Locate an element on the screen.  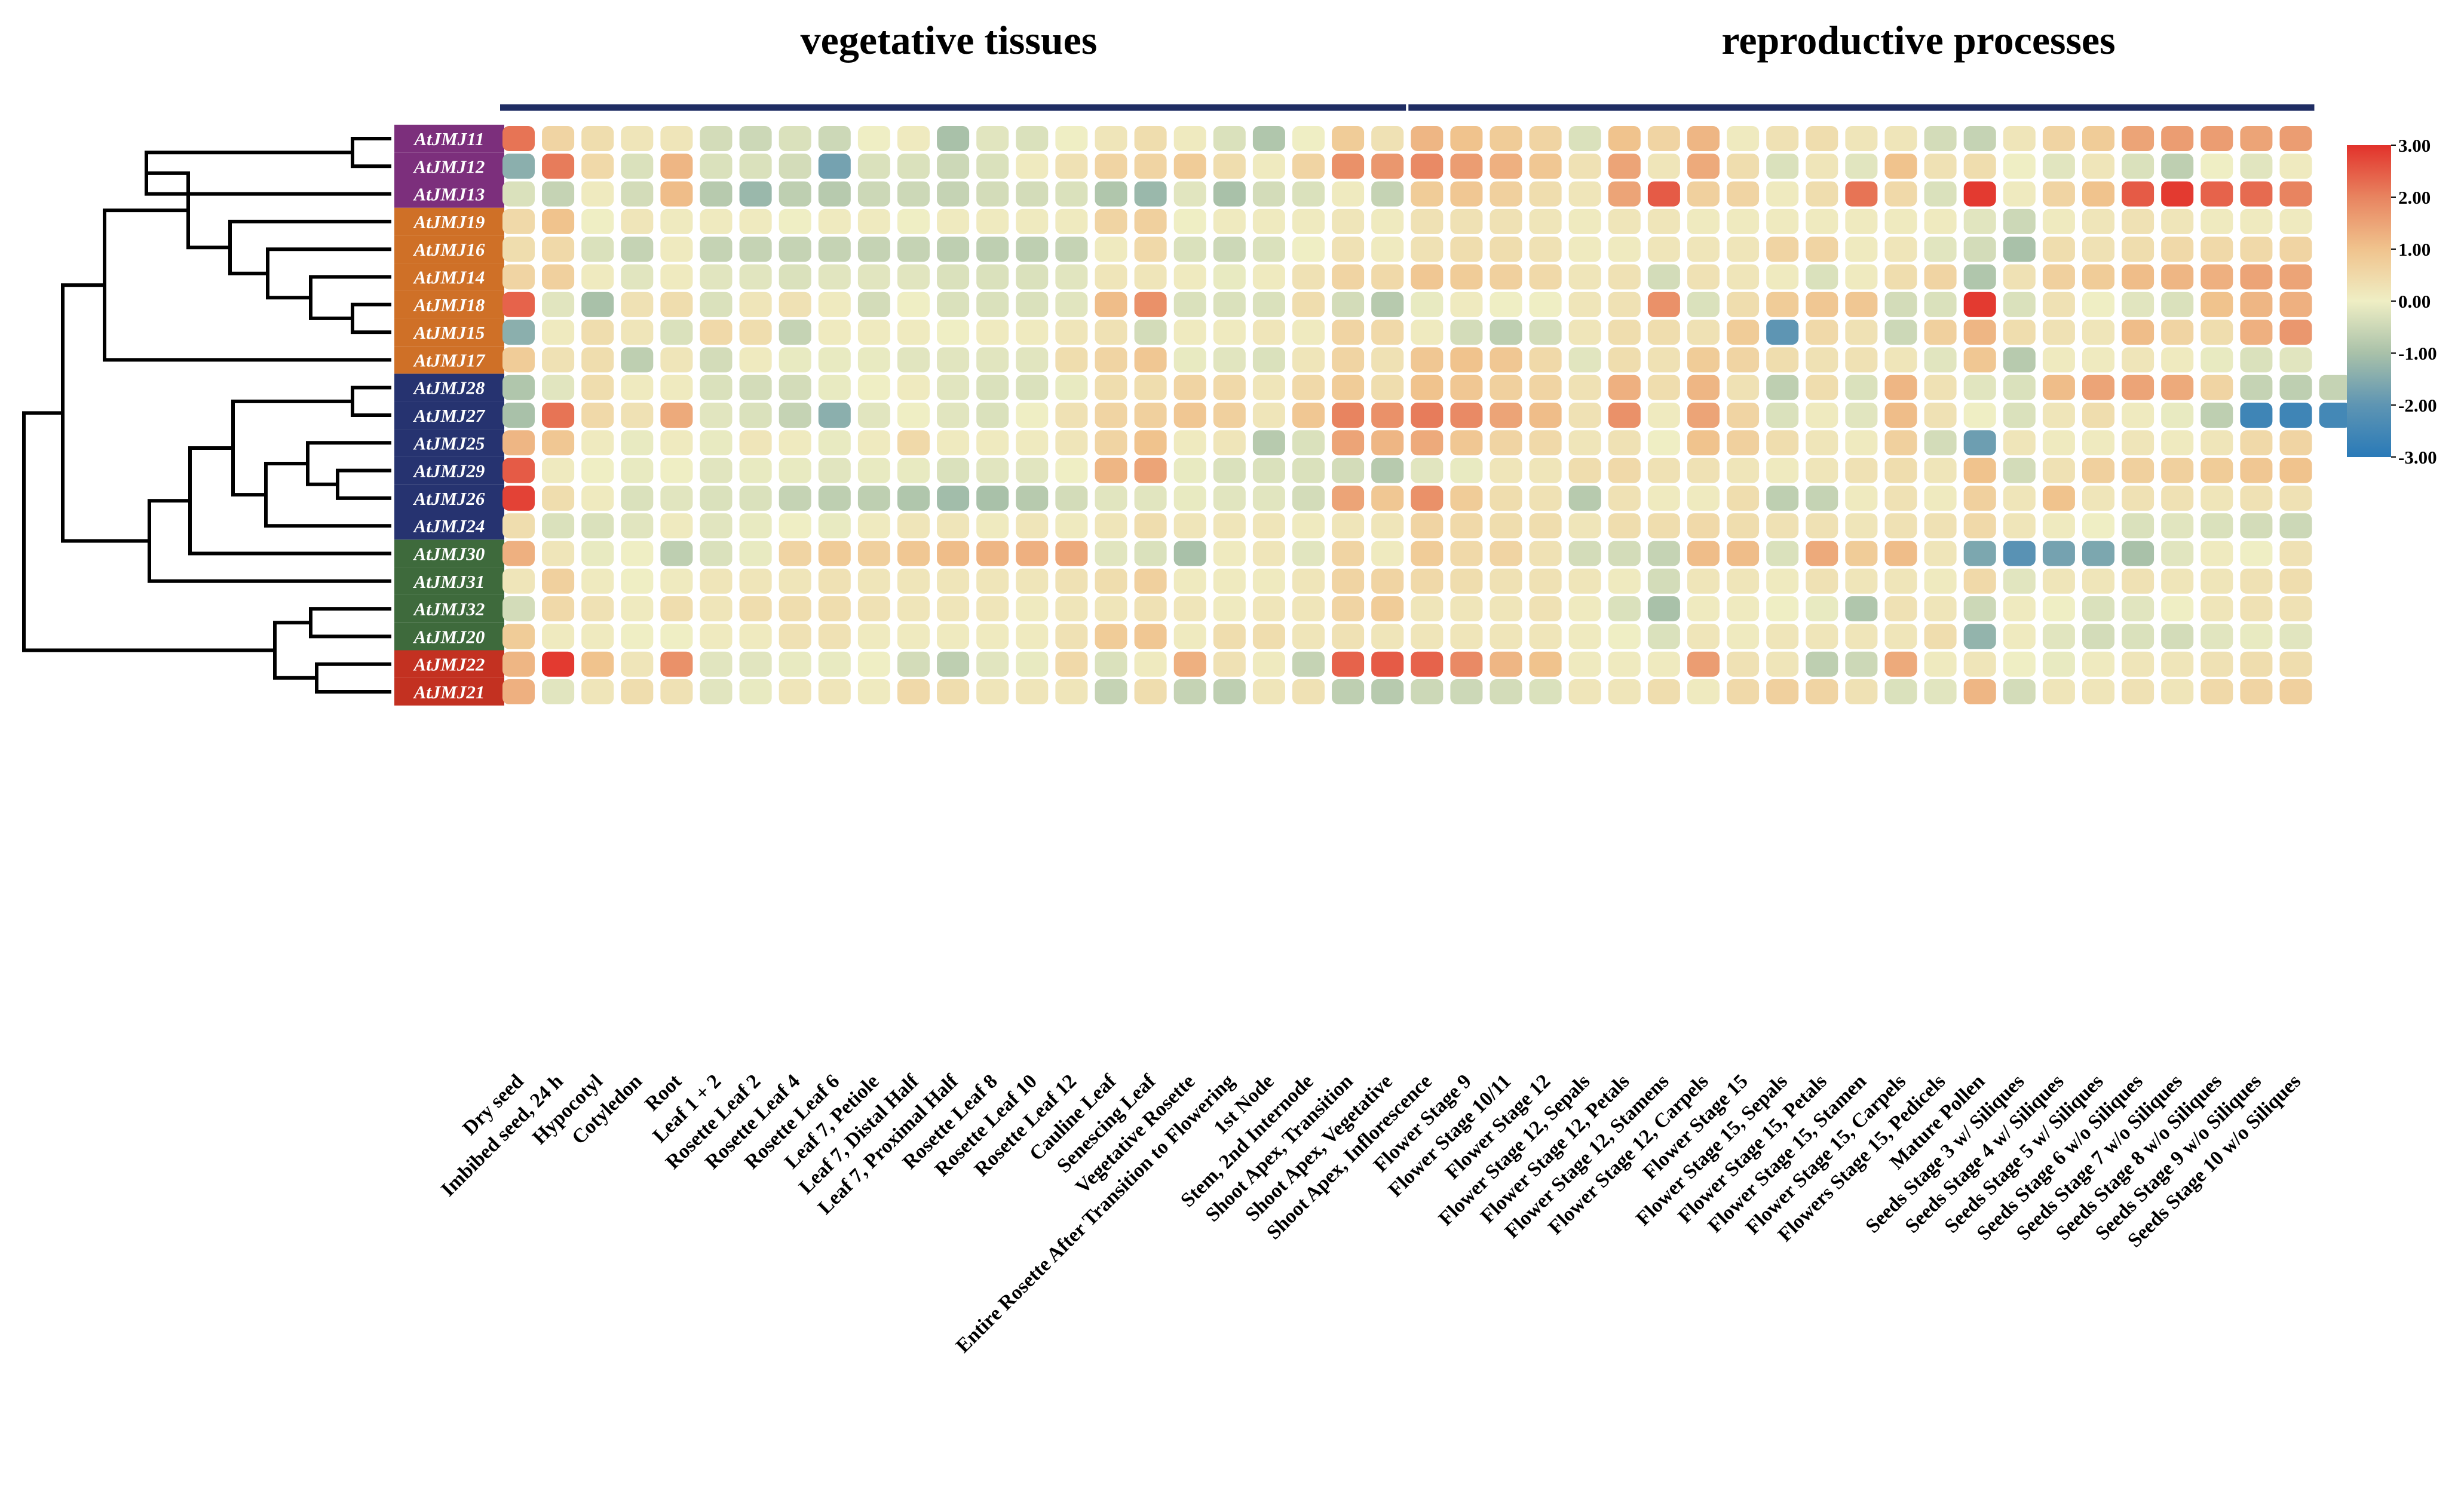
row-band-atjmj13 is located at coordinates (449, 194).